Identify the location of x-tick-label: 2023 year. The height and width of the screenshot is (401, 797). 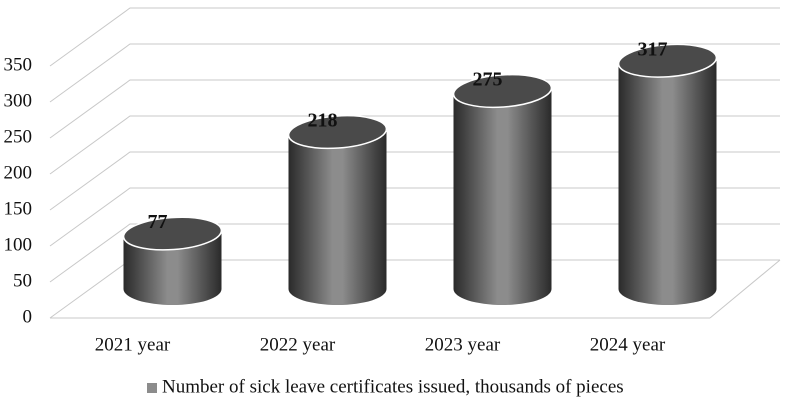
(463, 344).